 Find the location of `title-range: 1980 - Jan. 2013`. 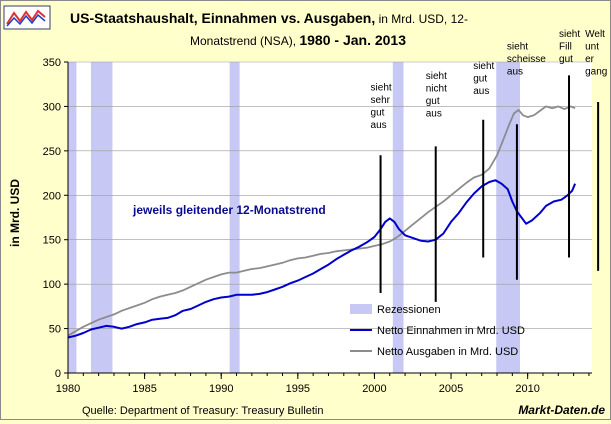

title-range: 1980 - Jan. 2013 is located at coordinates (352, 40).